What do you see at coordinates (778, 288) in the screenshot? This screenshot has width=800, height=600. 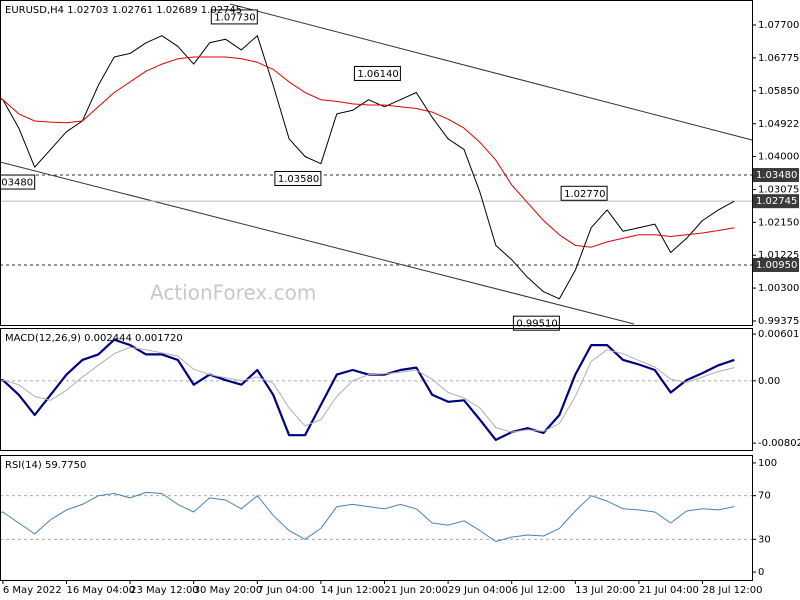 I see `y-tick-label: 1.00300` at bounding box center [778, 288].